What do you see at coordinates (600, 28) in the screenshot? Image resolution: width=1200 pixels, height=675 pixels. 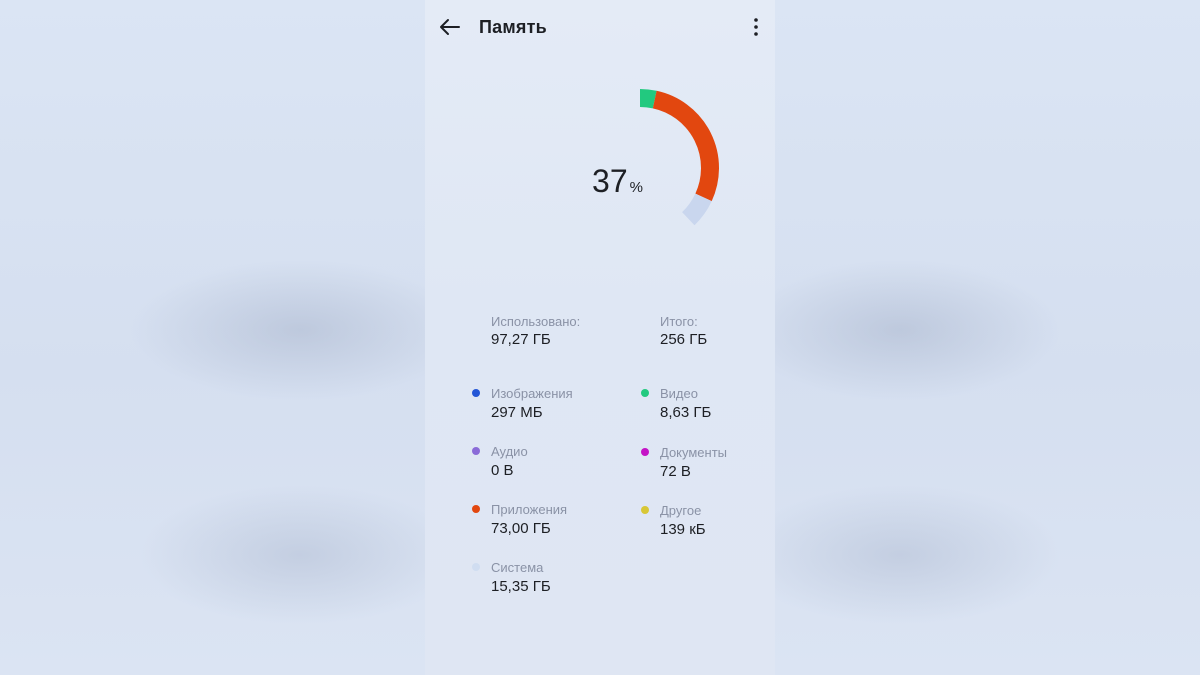 I see `app-bar: Память` at bounding box center [600, 28].